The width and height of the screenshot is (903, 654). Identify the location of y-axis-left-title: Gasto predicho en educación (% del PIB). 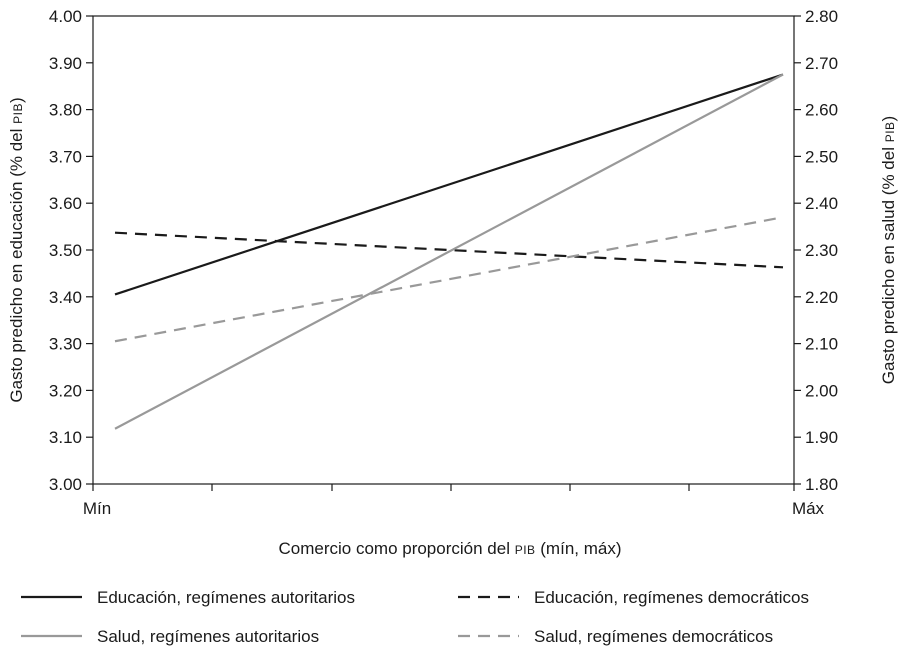
(16, 249).